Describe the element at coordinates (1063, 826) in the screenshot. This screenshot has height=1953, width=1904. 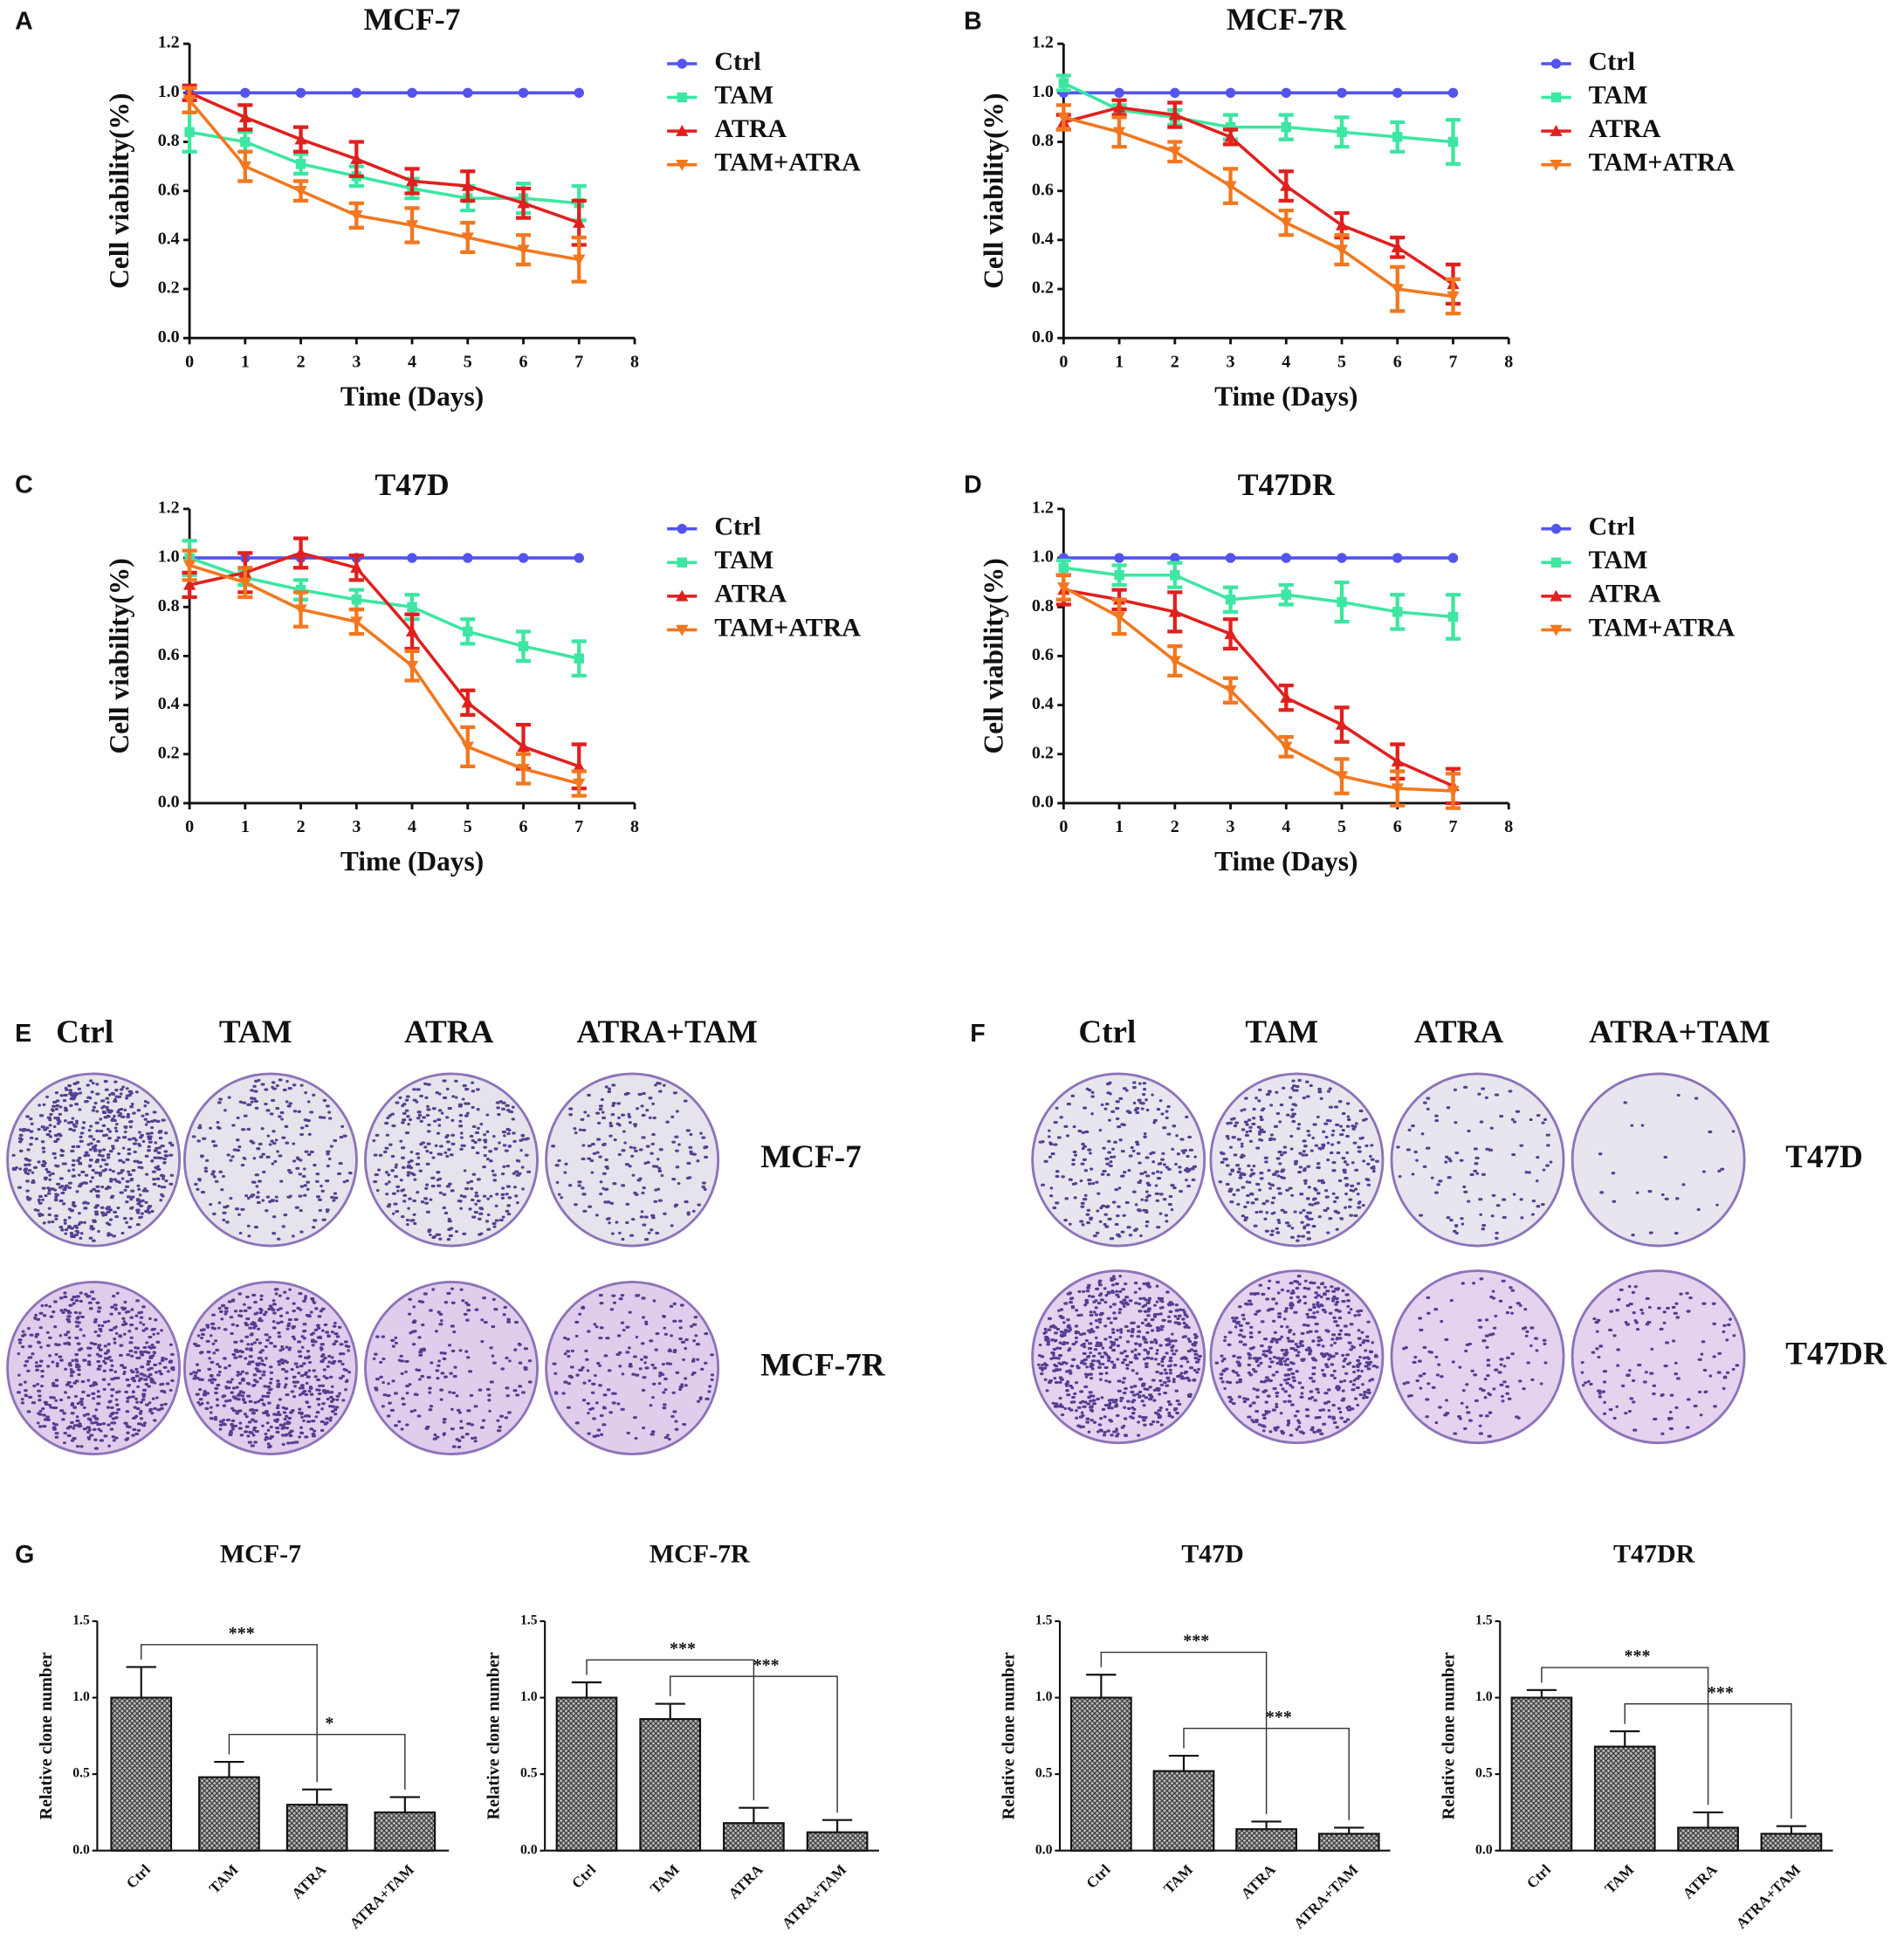
I see `x-tick-label: 0` at that location.